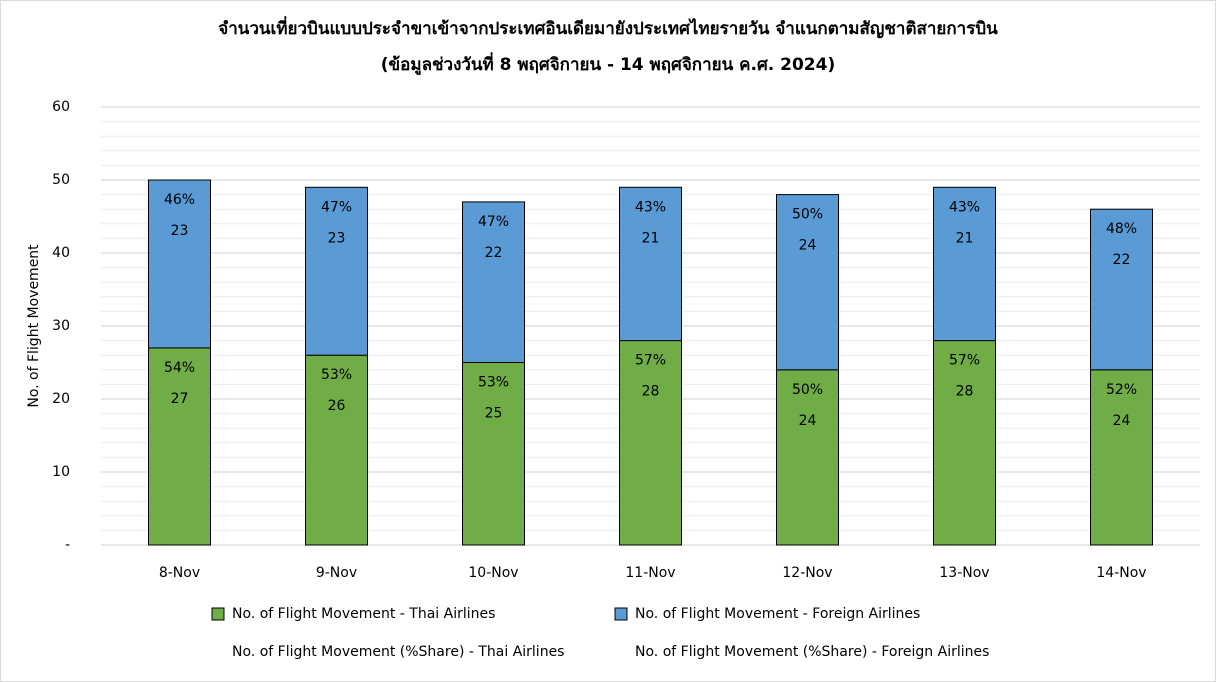 The height and width of the screenshot is (682, 1216). Describe the element at coordinates (336, 573) in the screenshot. I see `x-tick-label: 9-Nov` at that location.